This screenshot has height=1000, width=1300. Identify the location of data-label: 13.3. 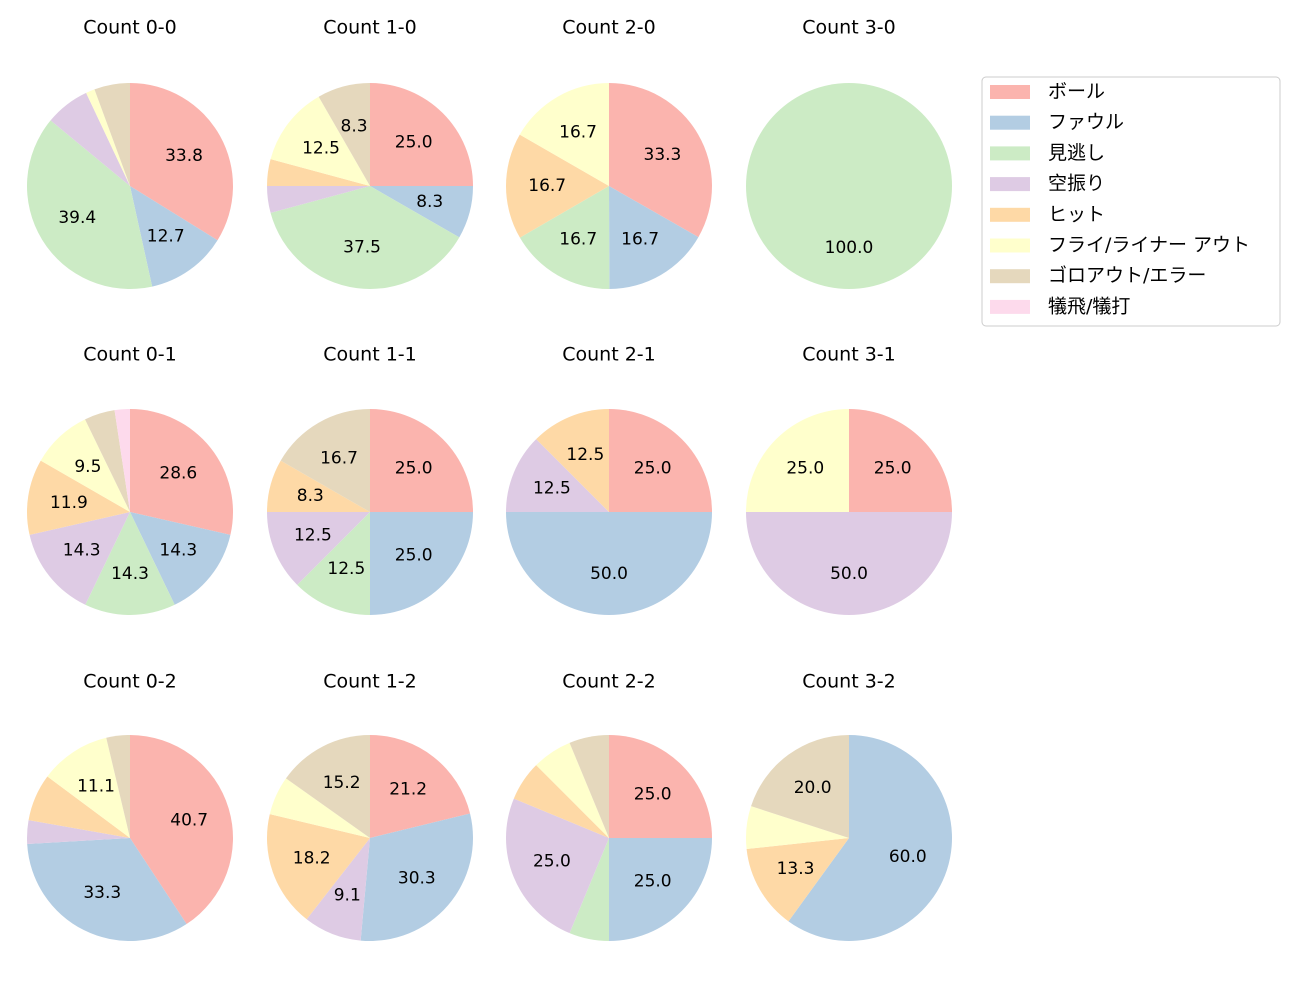
(796, 869).